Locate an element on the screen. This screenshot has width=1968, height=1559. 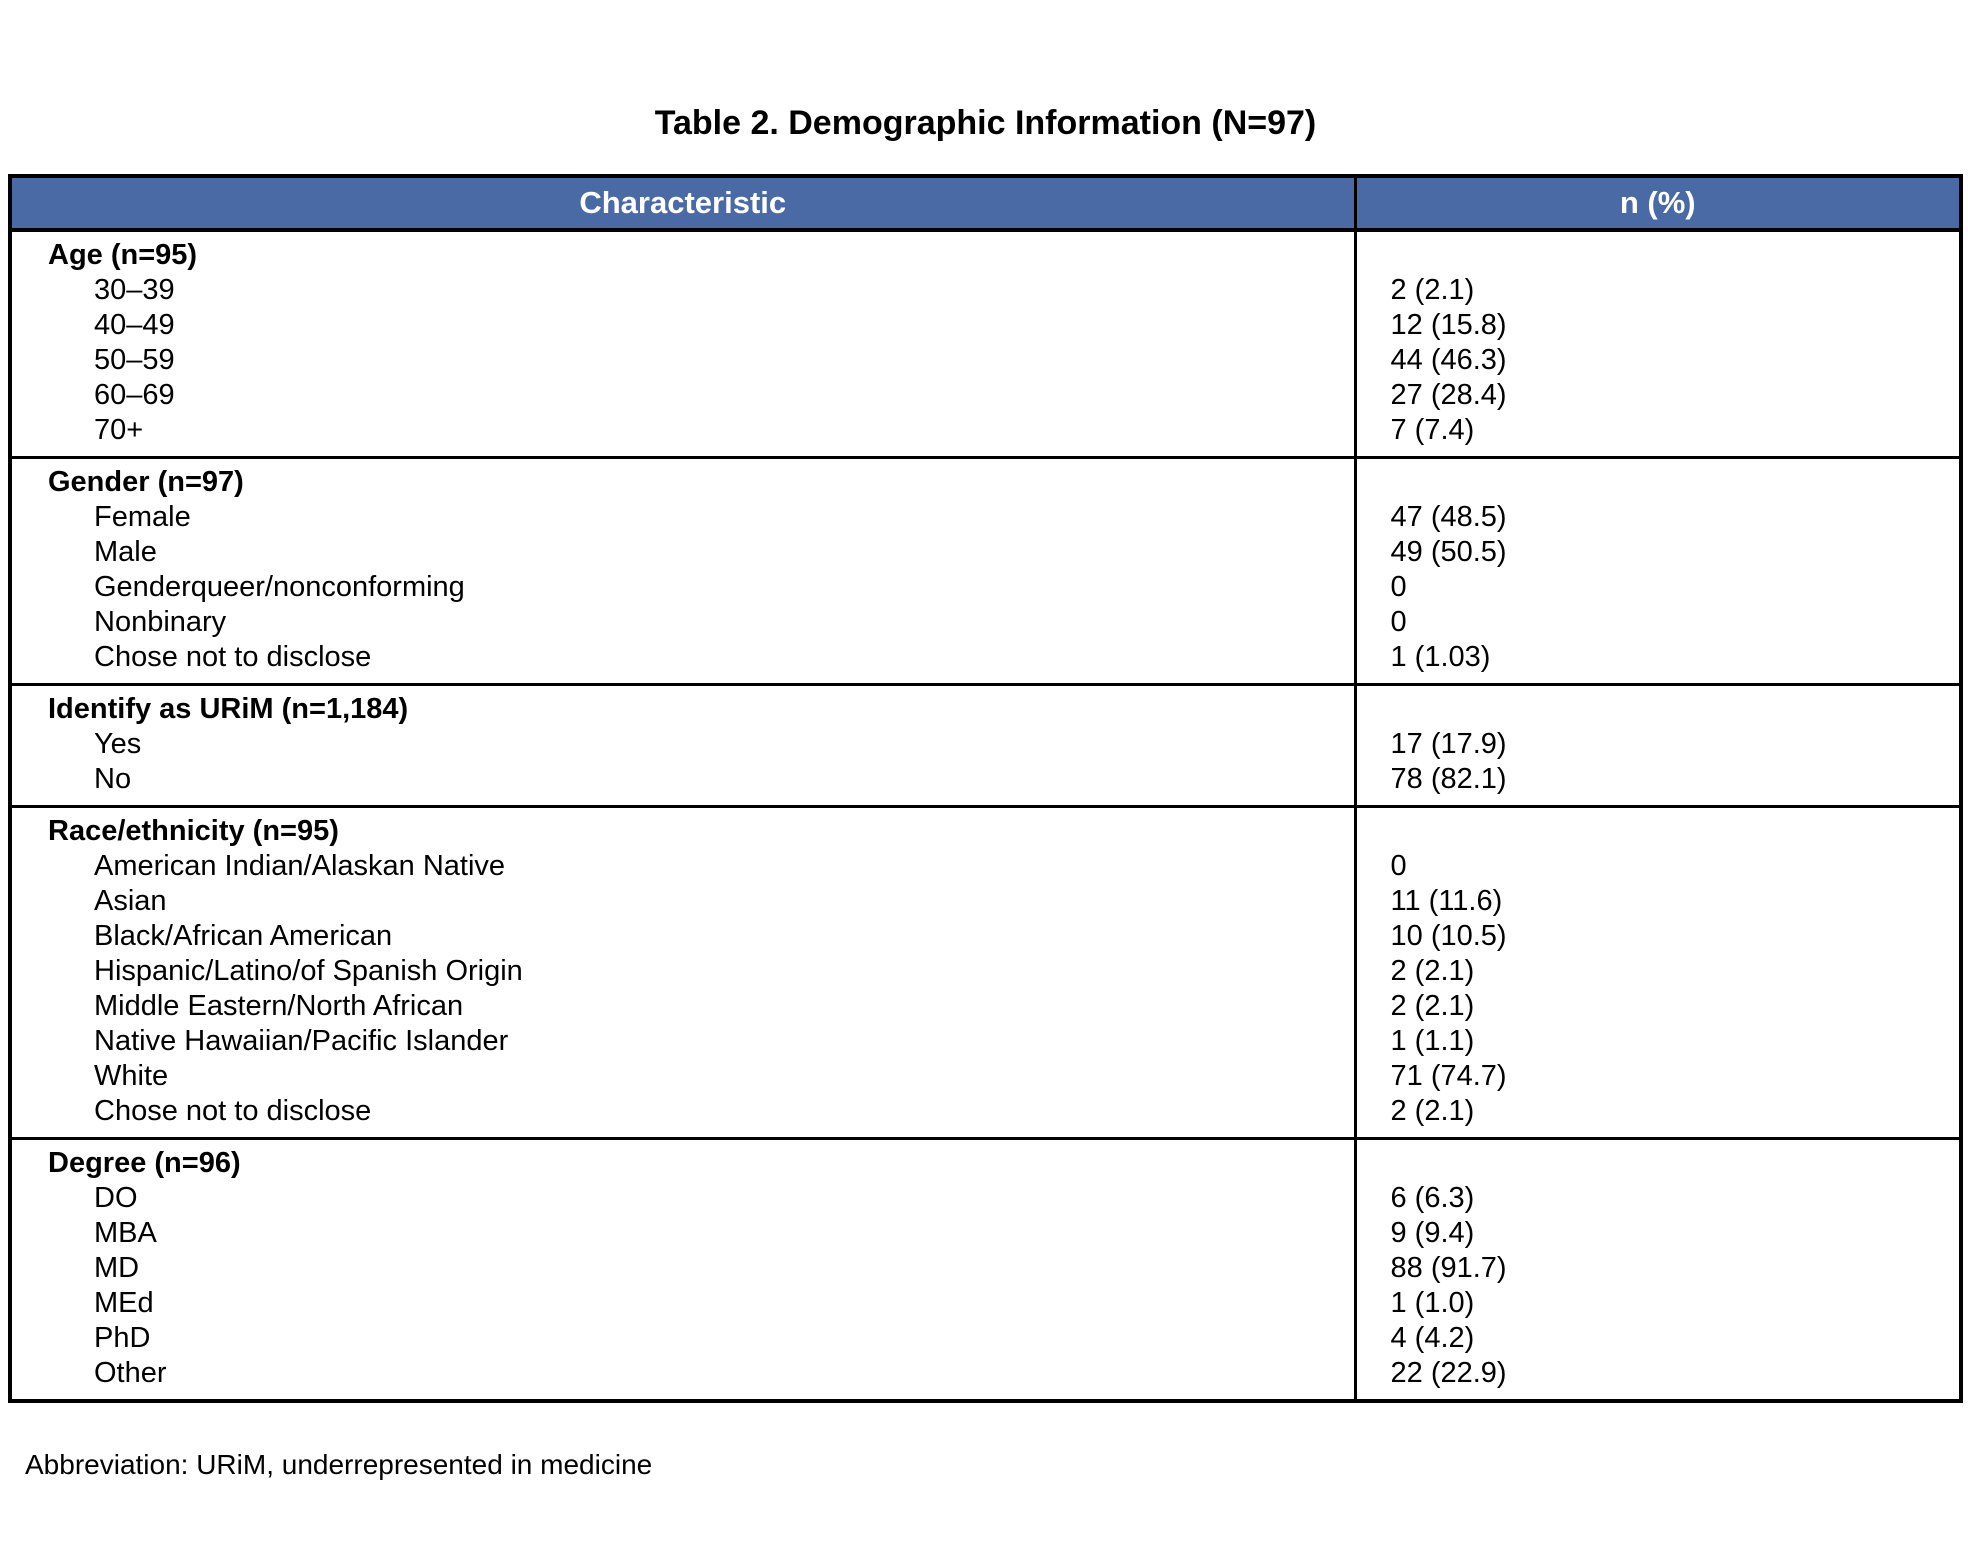
row-label: Genderqueer/nonconforming is located at coordinates (279, 587).